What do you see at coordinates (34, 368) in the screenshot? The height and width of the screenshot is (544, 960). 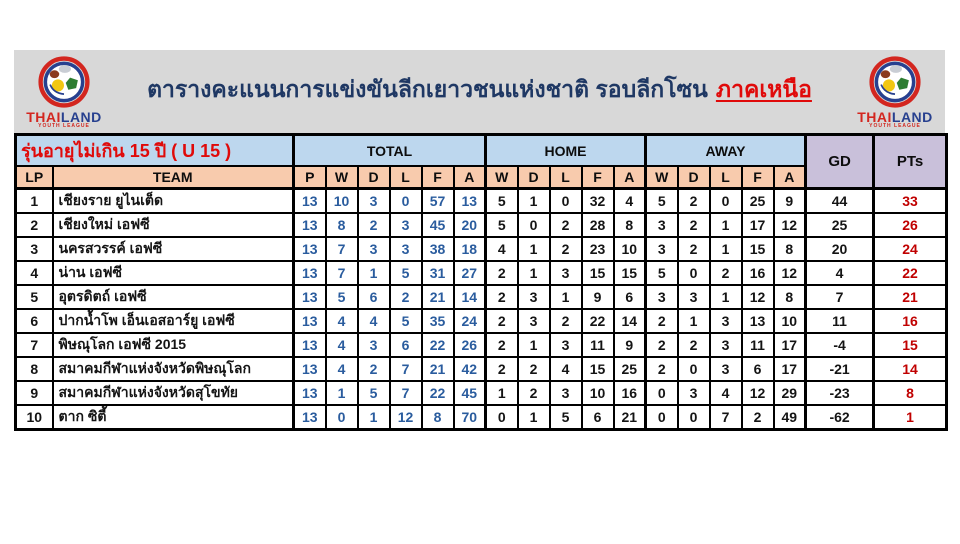 I see `rank-cell: 8` at bounding box center [34, 368].